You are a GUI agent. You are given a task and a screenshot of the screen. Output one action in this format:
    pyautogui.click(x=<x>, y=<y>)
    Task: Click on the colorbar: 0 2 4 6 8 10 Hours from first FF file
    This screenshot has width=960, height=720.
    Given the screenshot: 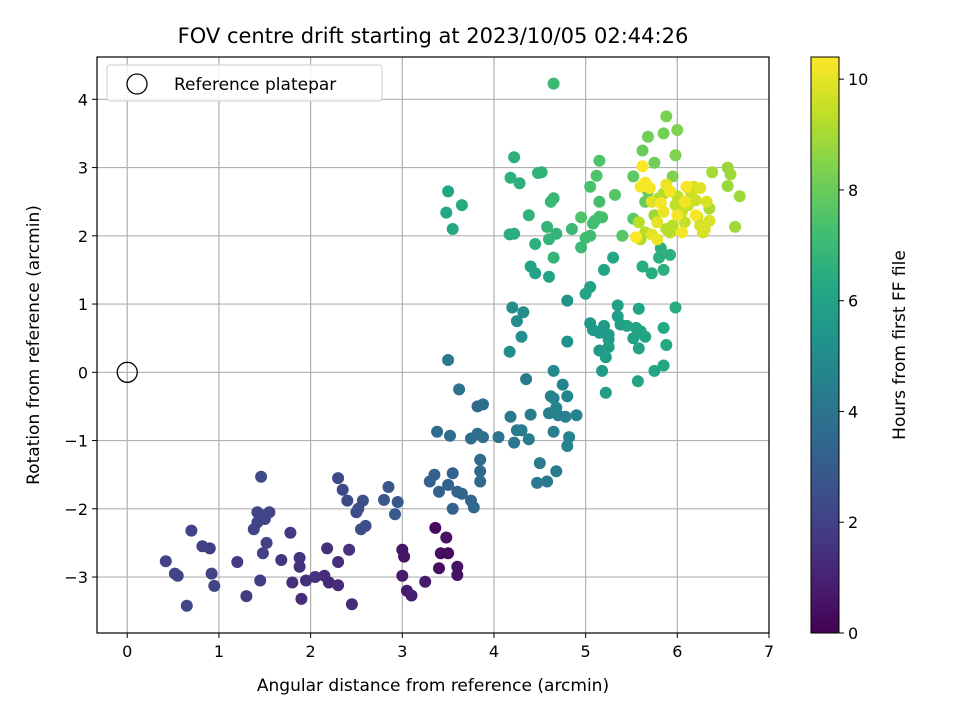 What is the action you would take?
    pyautogui.click(x=860, y=349)
    